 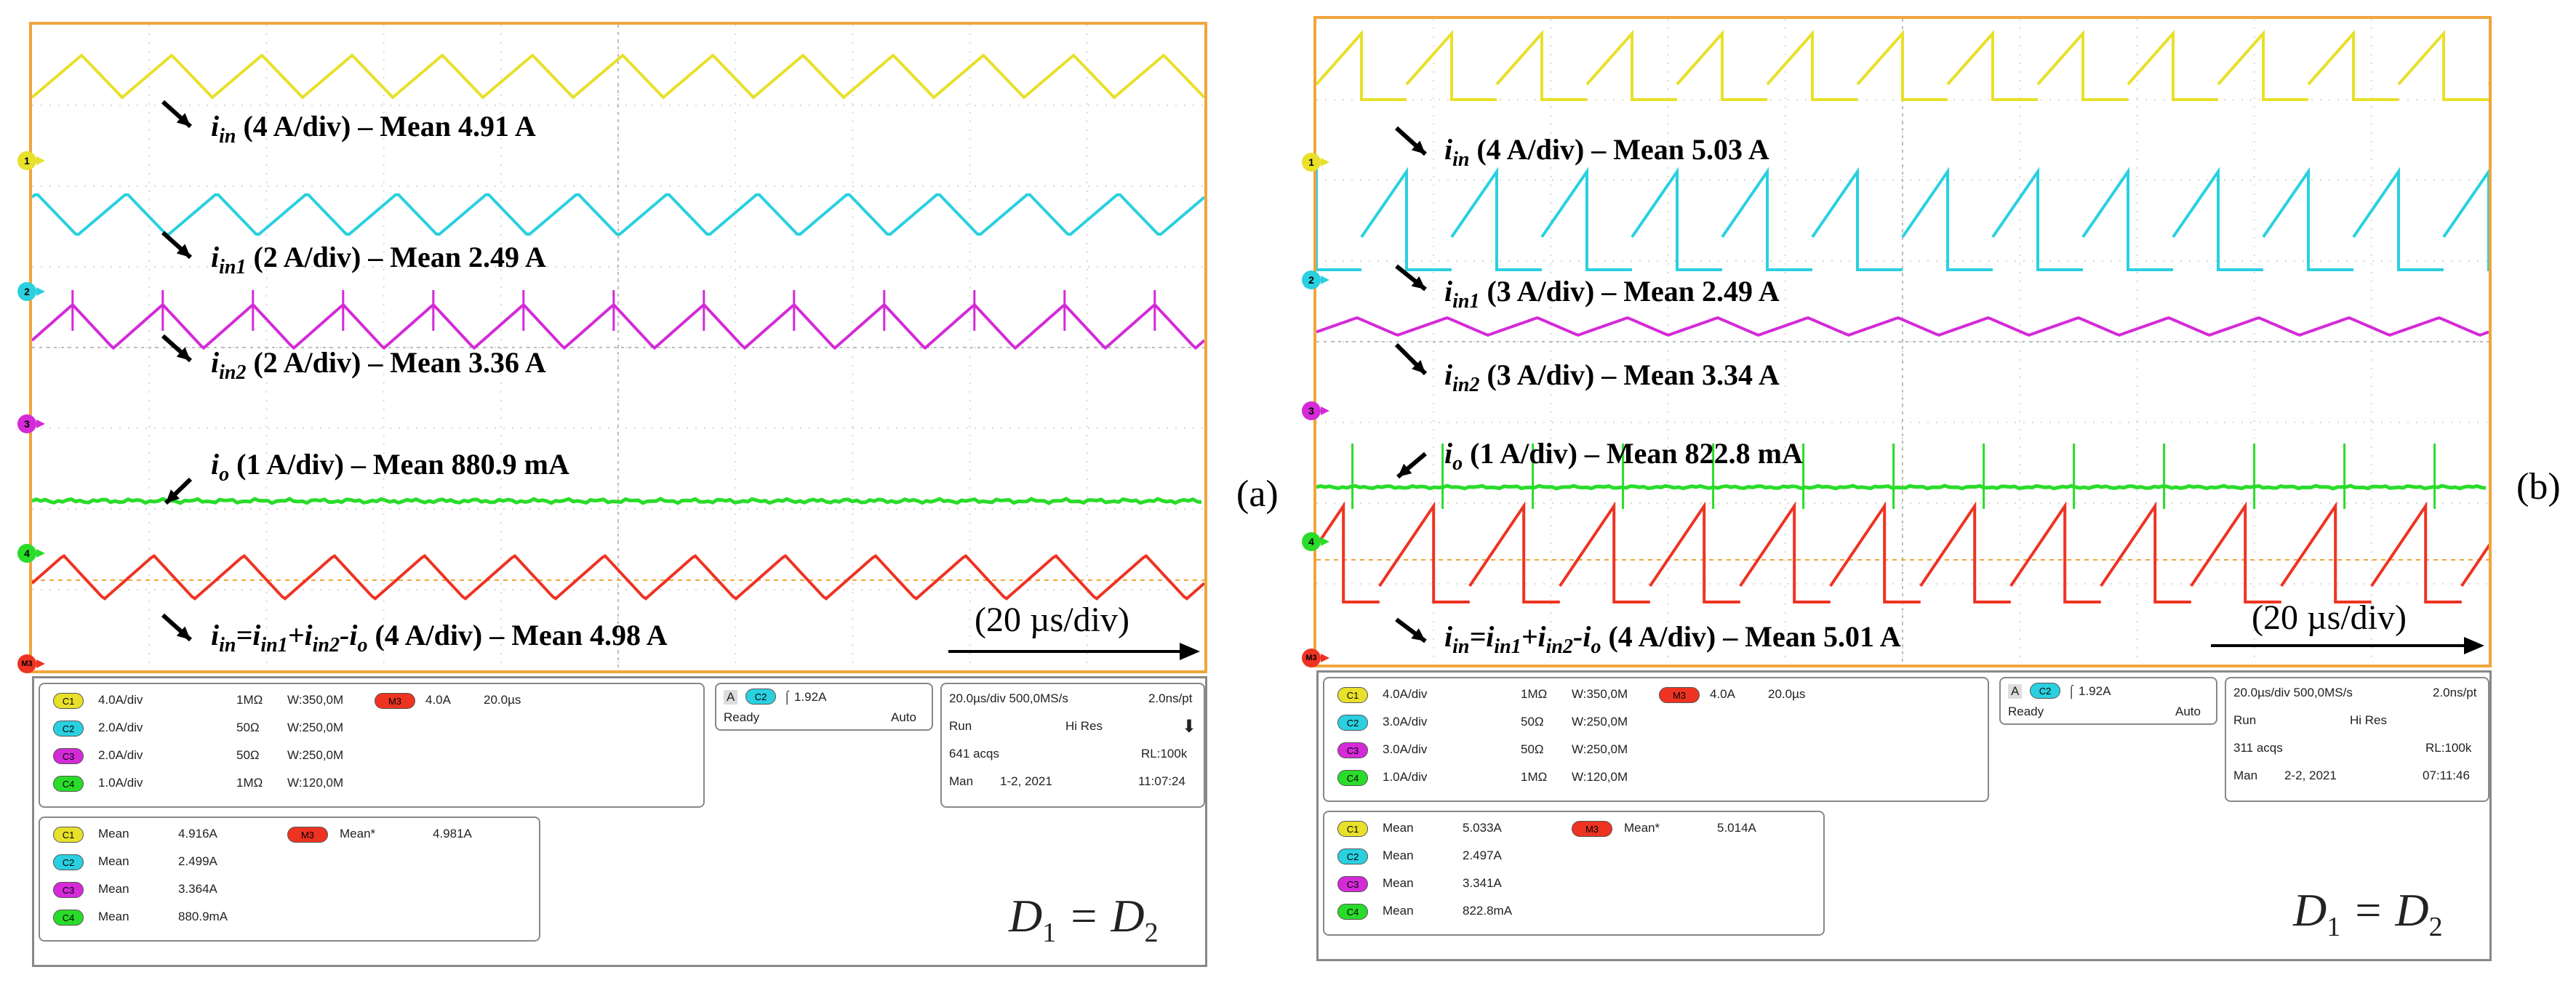 I want to click on meas-c4-value: 880.9mA, so click(x=203, y=916).